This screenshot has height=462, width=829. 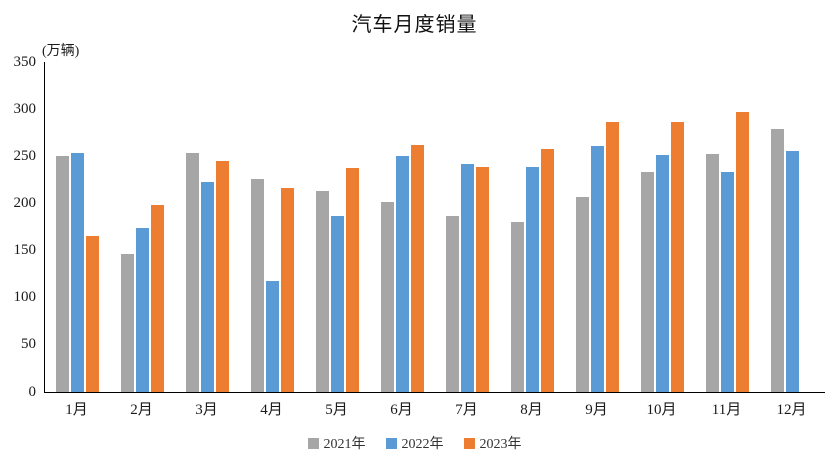 What do you see at coordinates (272, 336) in the screenshot?
I see `bar-2022年-4月` at bounding box center [272, 336].